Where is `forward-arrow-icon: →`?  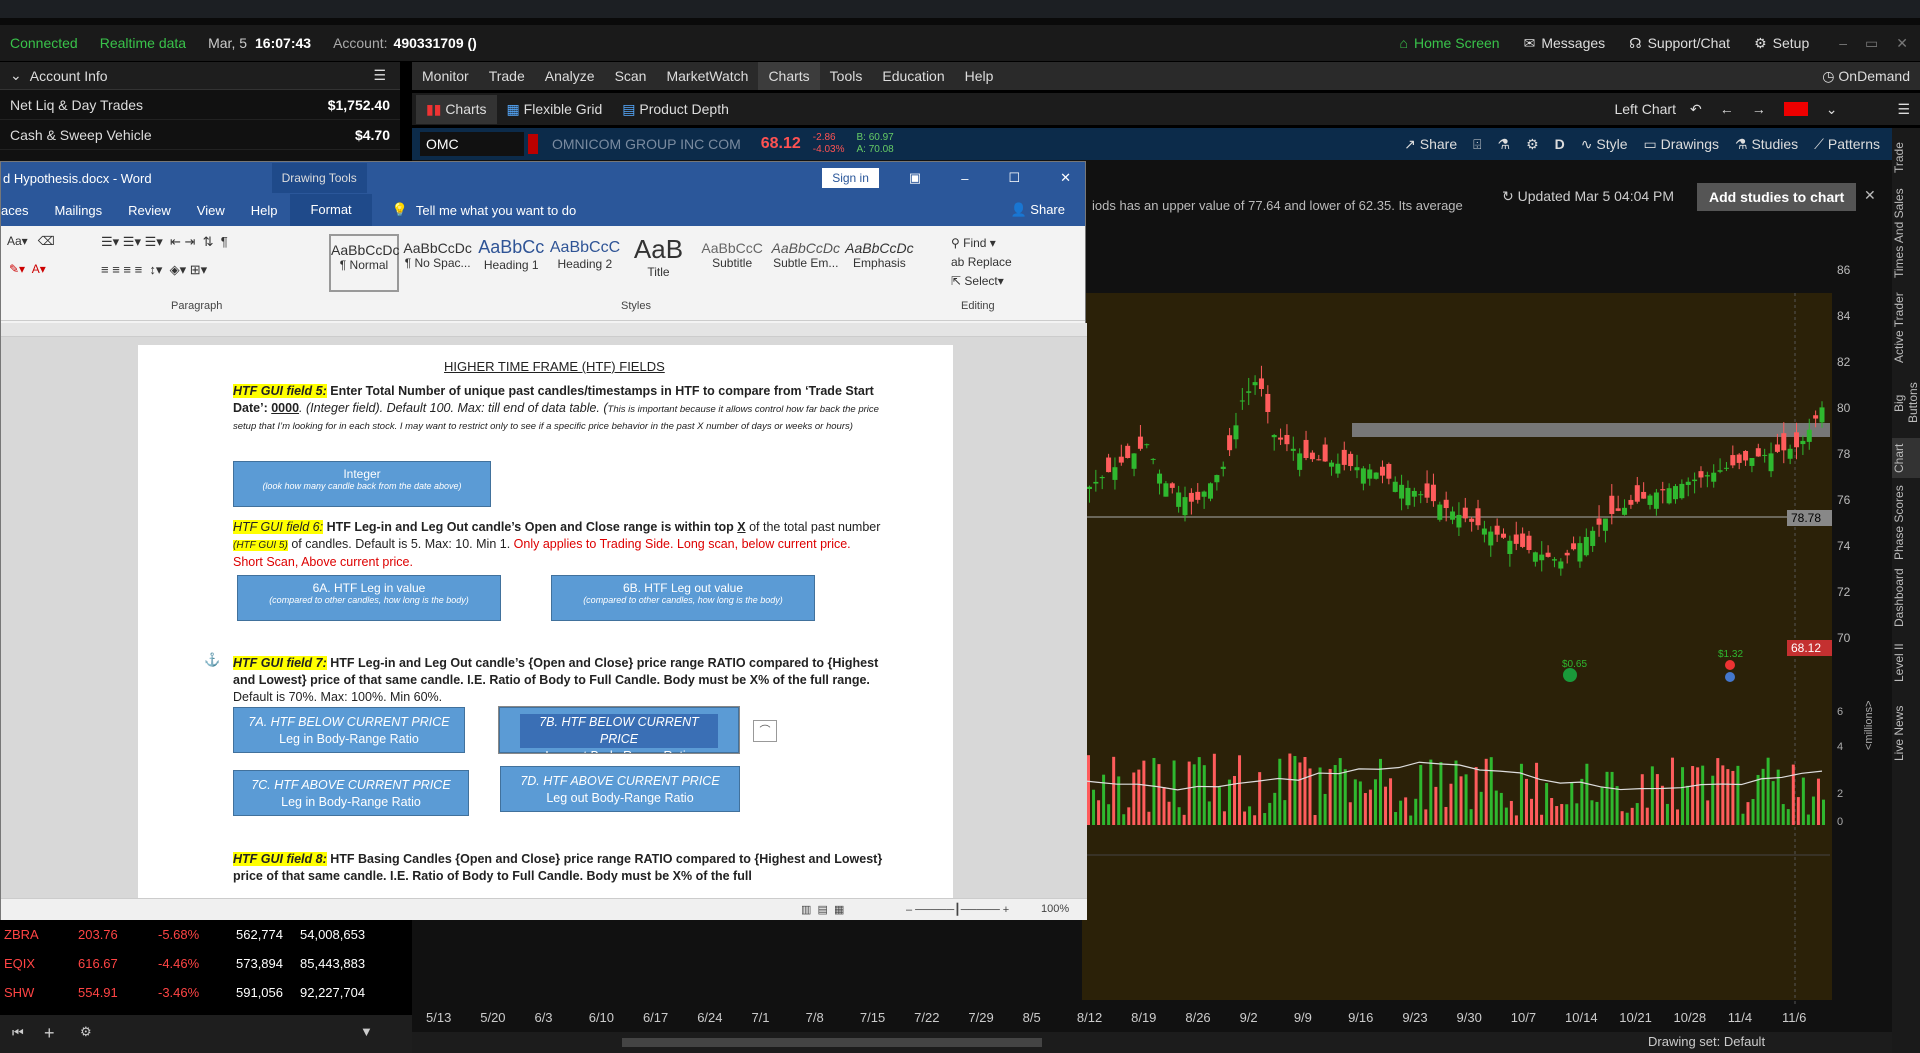 forward-arrow-icon: → is located at coordinates (1758, 109).